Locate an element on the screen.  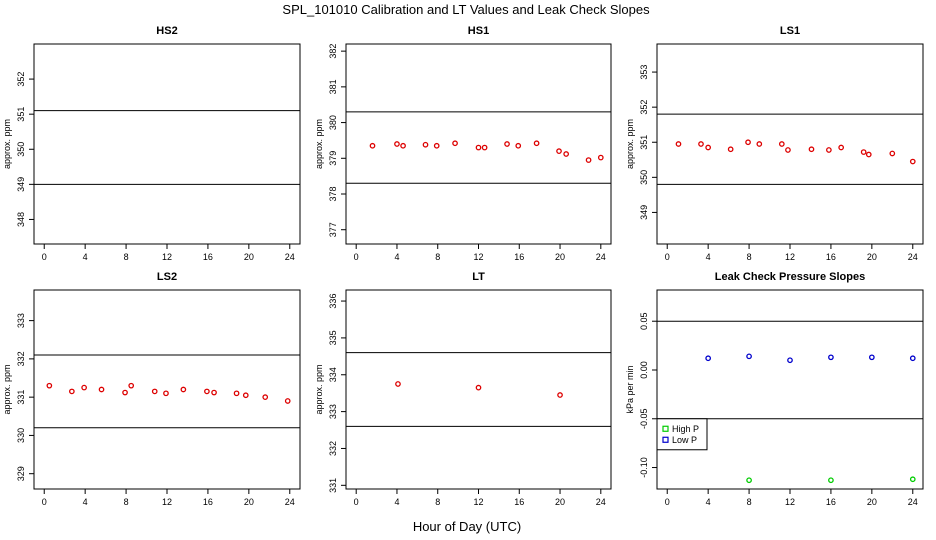
panel-title: Leak Check Pressure Slopes is located at coordinates (790, 277).